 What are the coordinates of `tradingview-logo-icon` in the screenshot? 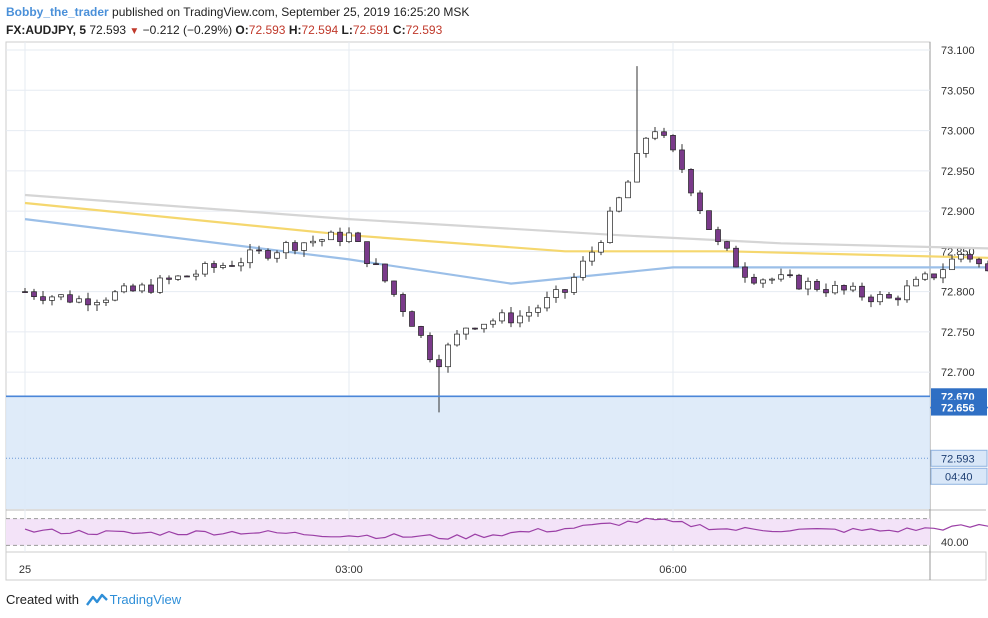 It's located at (96, 599).